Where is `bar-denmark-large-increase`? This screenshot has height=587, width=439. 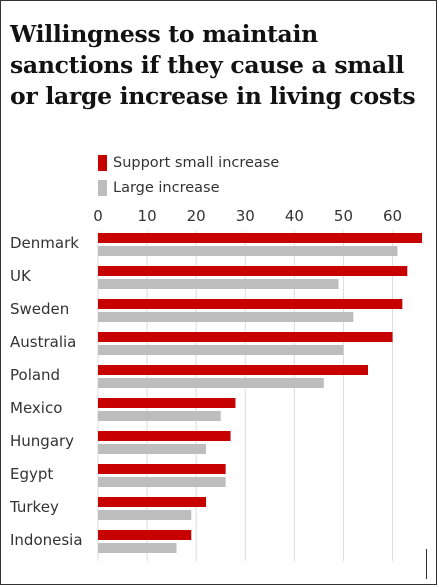
bar-denmark-large-increase is located at coordinates (248, 251).